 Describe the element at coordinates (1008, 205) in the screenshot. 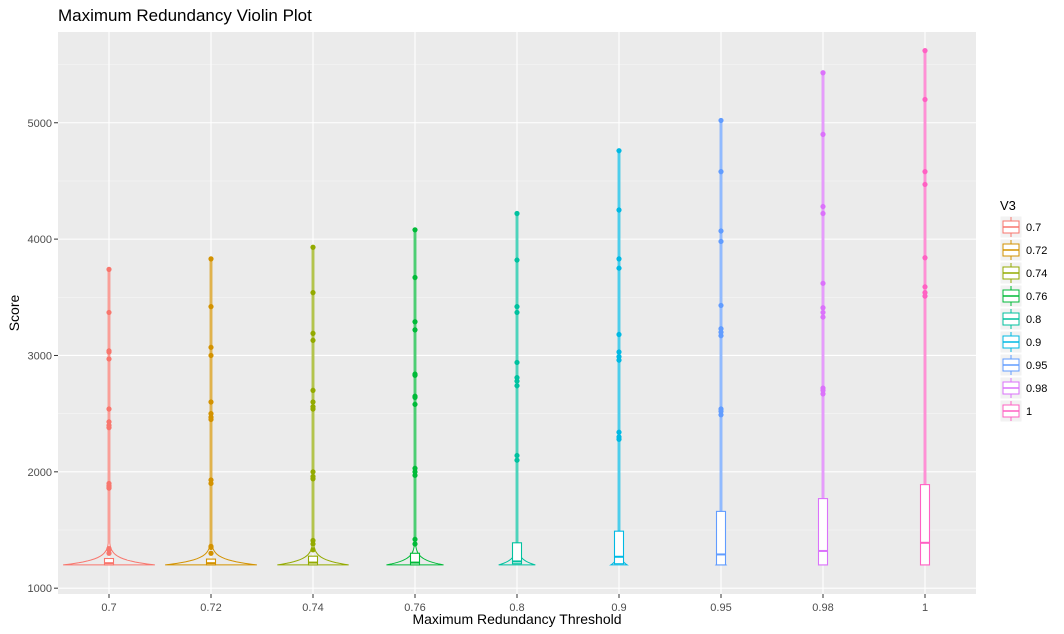

I see `legend-title: V3` at that location.